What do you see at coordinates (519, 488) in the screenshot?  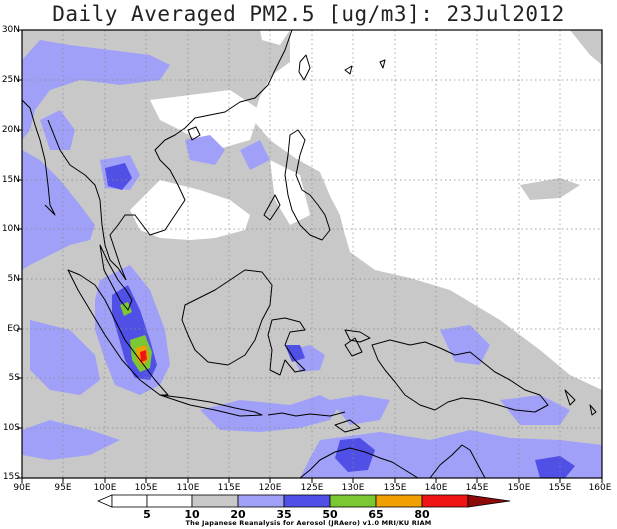 I see `lon-label: 150E` at bounding box center [519, 488].